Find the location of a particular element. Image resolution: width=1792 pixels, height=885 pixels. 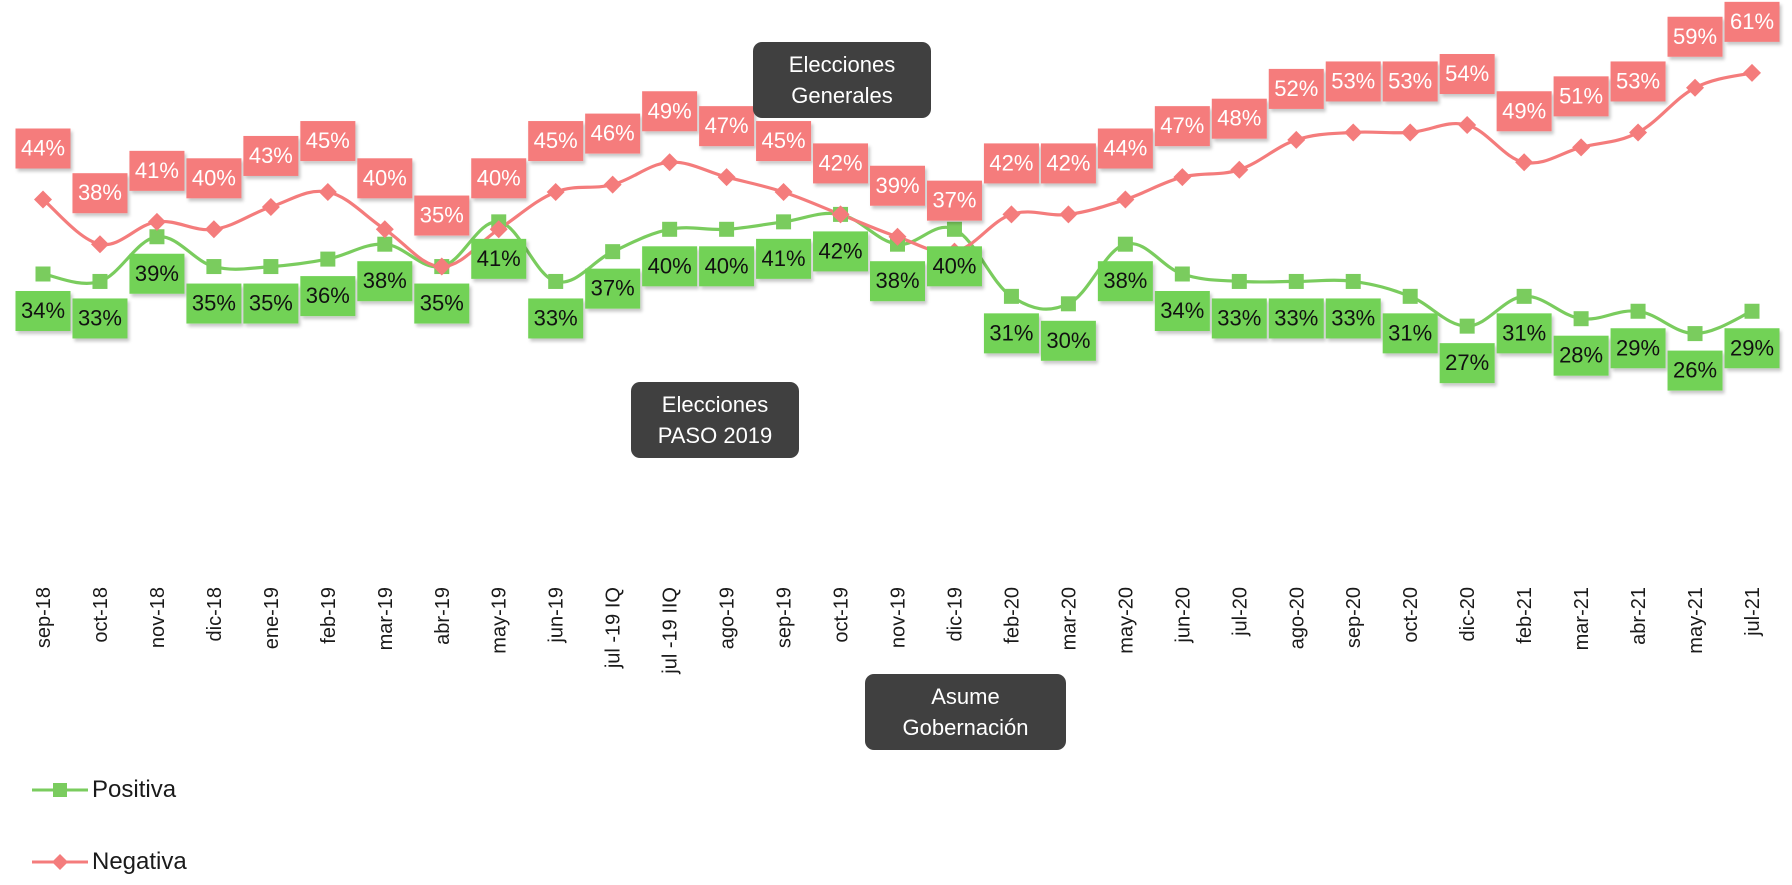

data-label-negativa: 51% is located at coordinates (1581, 96).